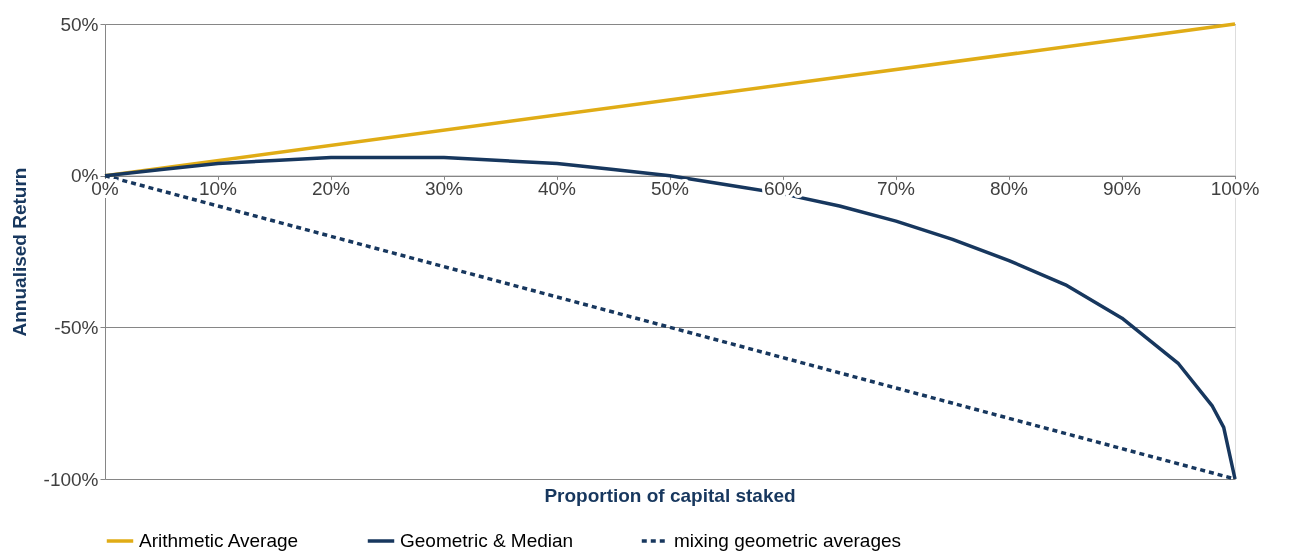 This screenshot has height=560, width=1291. What do you see at coordinates (79, 24) in the screenshot?
I see `y-tick-label: 50%` at bounding box center [79, 24].